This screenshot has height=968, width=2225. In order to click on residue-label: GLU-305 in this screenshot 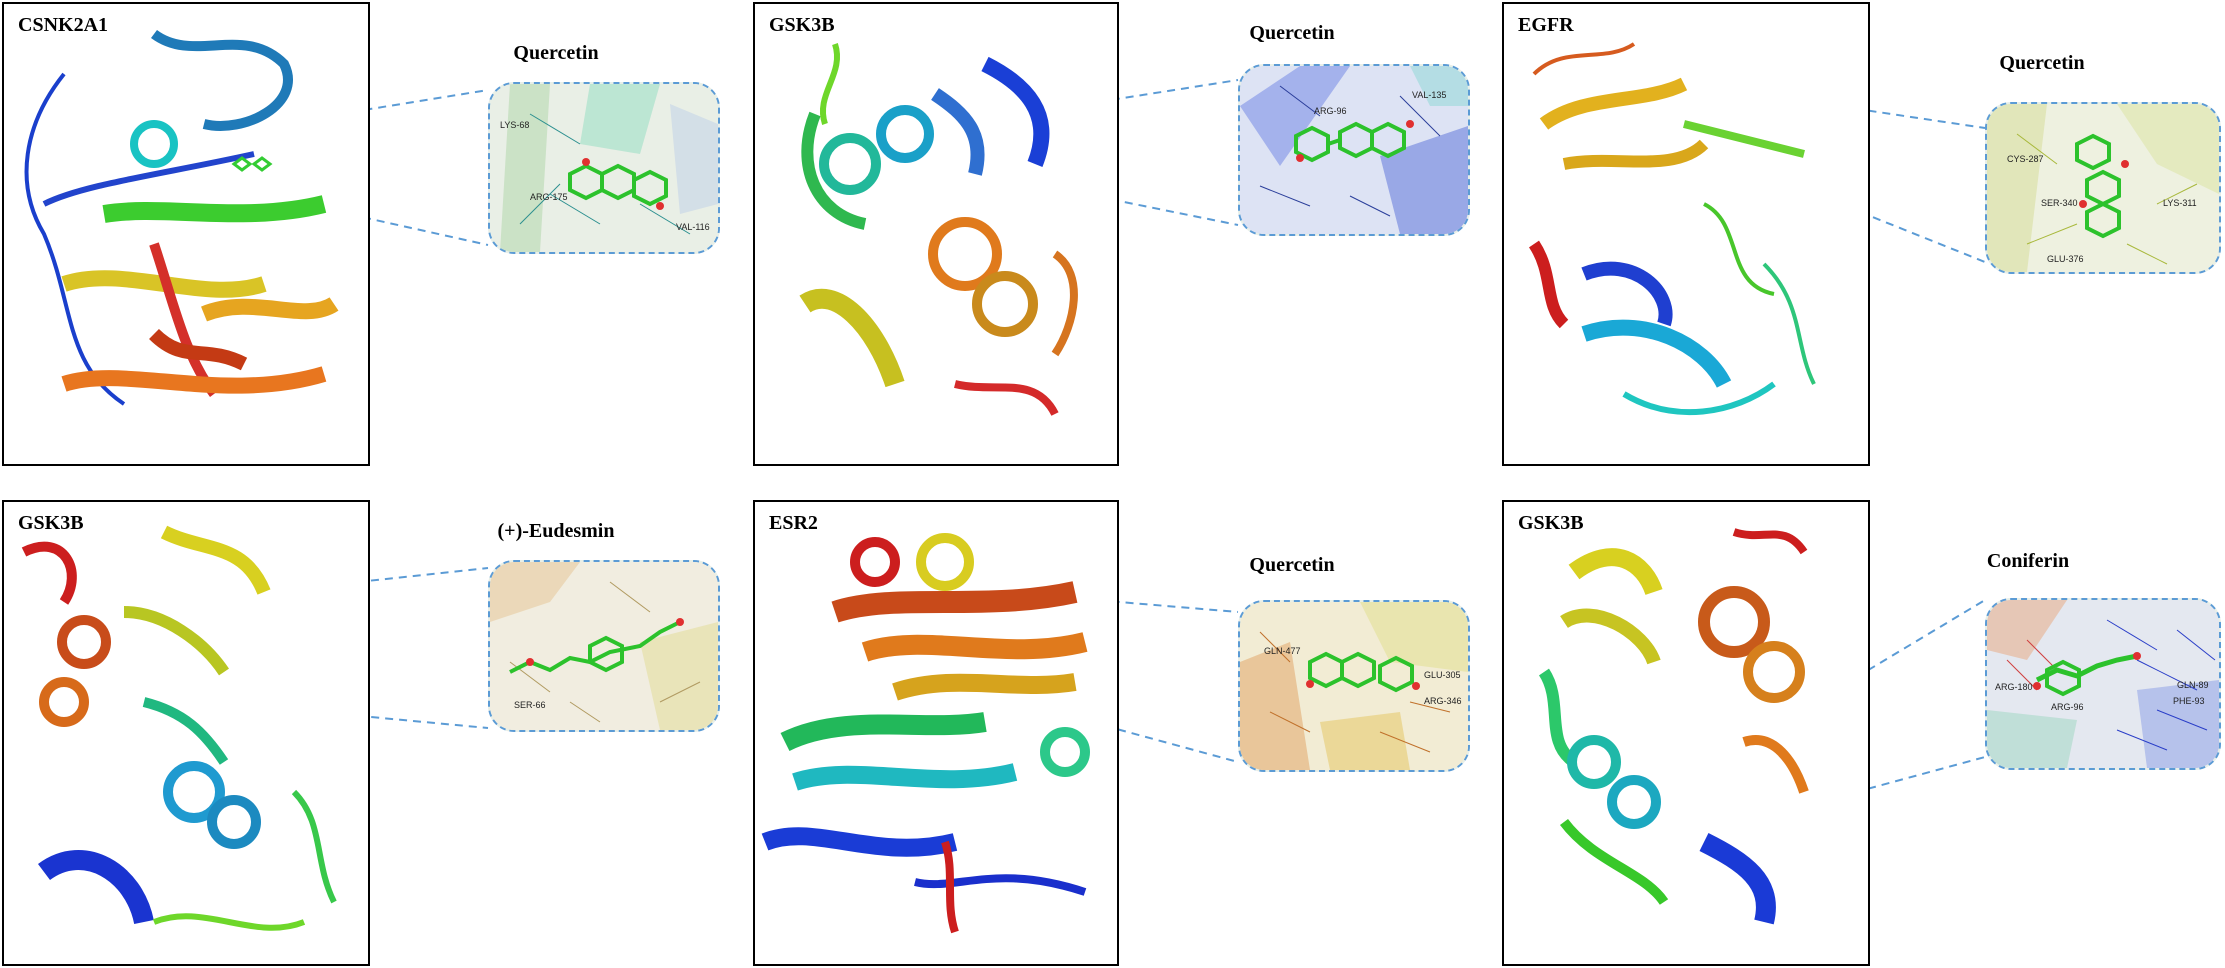, I will do `click(1442, 675)`.